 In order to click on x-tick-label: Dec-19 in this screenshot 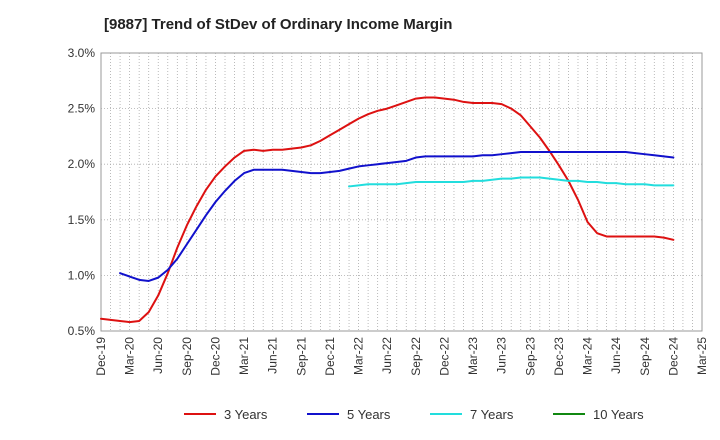, I will do `click(101, 356)`.